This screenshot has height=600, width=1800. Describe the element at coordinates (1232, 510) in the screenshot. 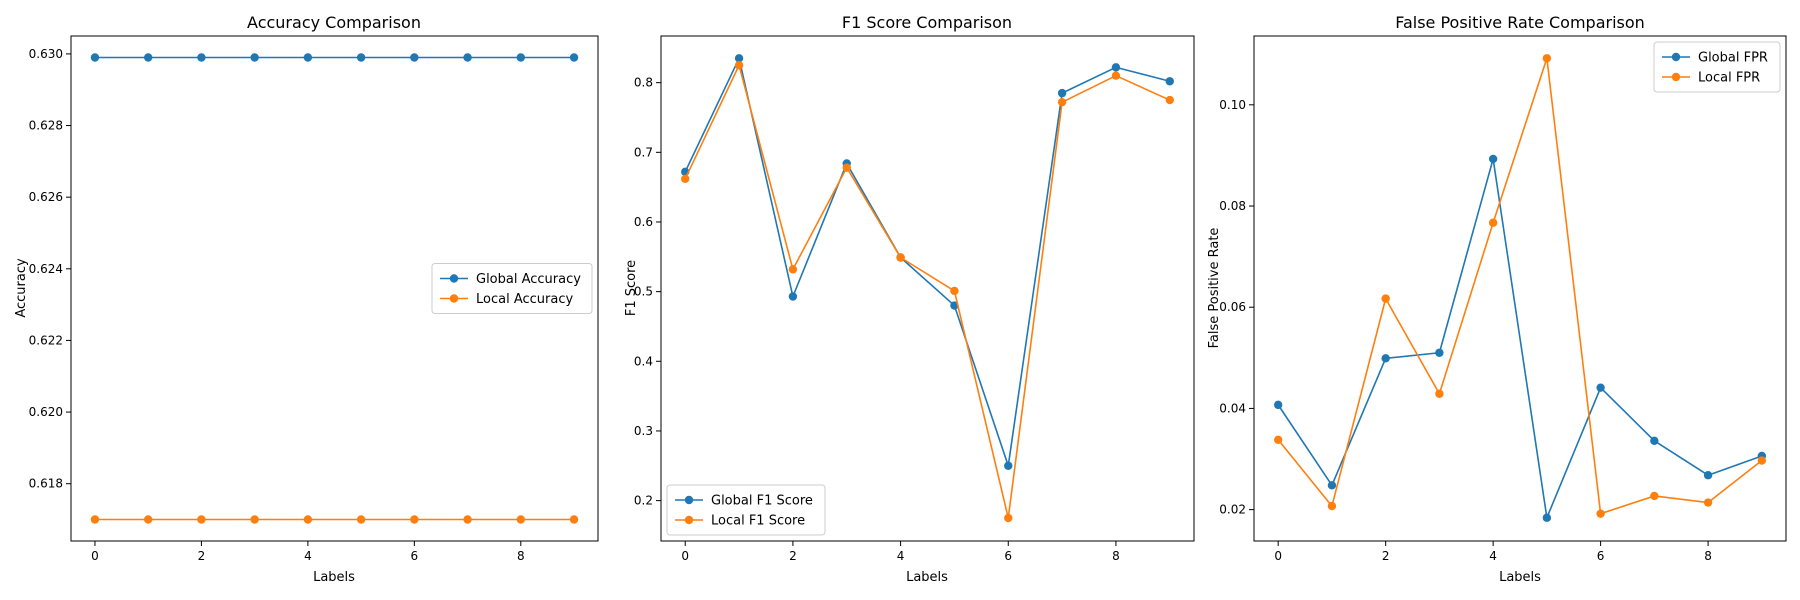

I see `y-tick-label: 0.02` at that location.